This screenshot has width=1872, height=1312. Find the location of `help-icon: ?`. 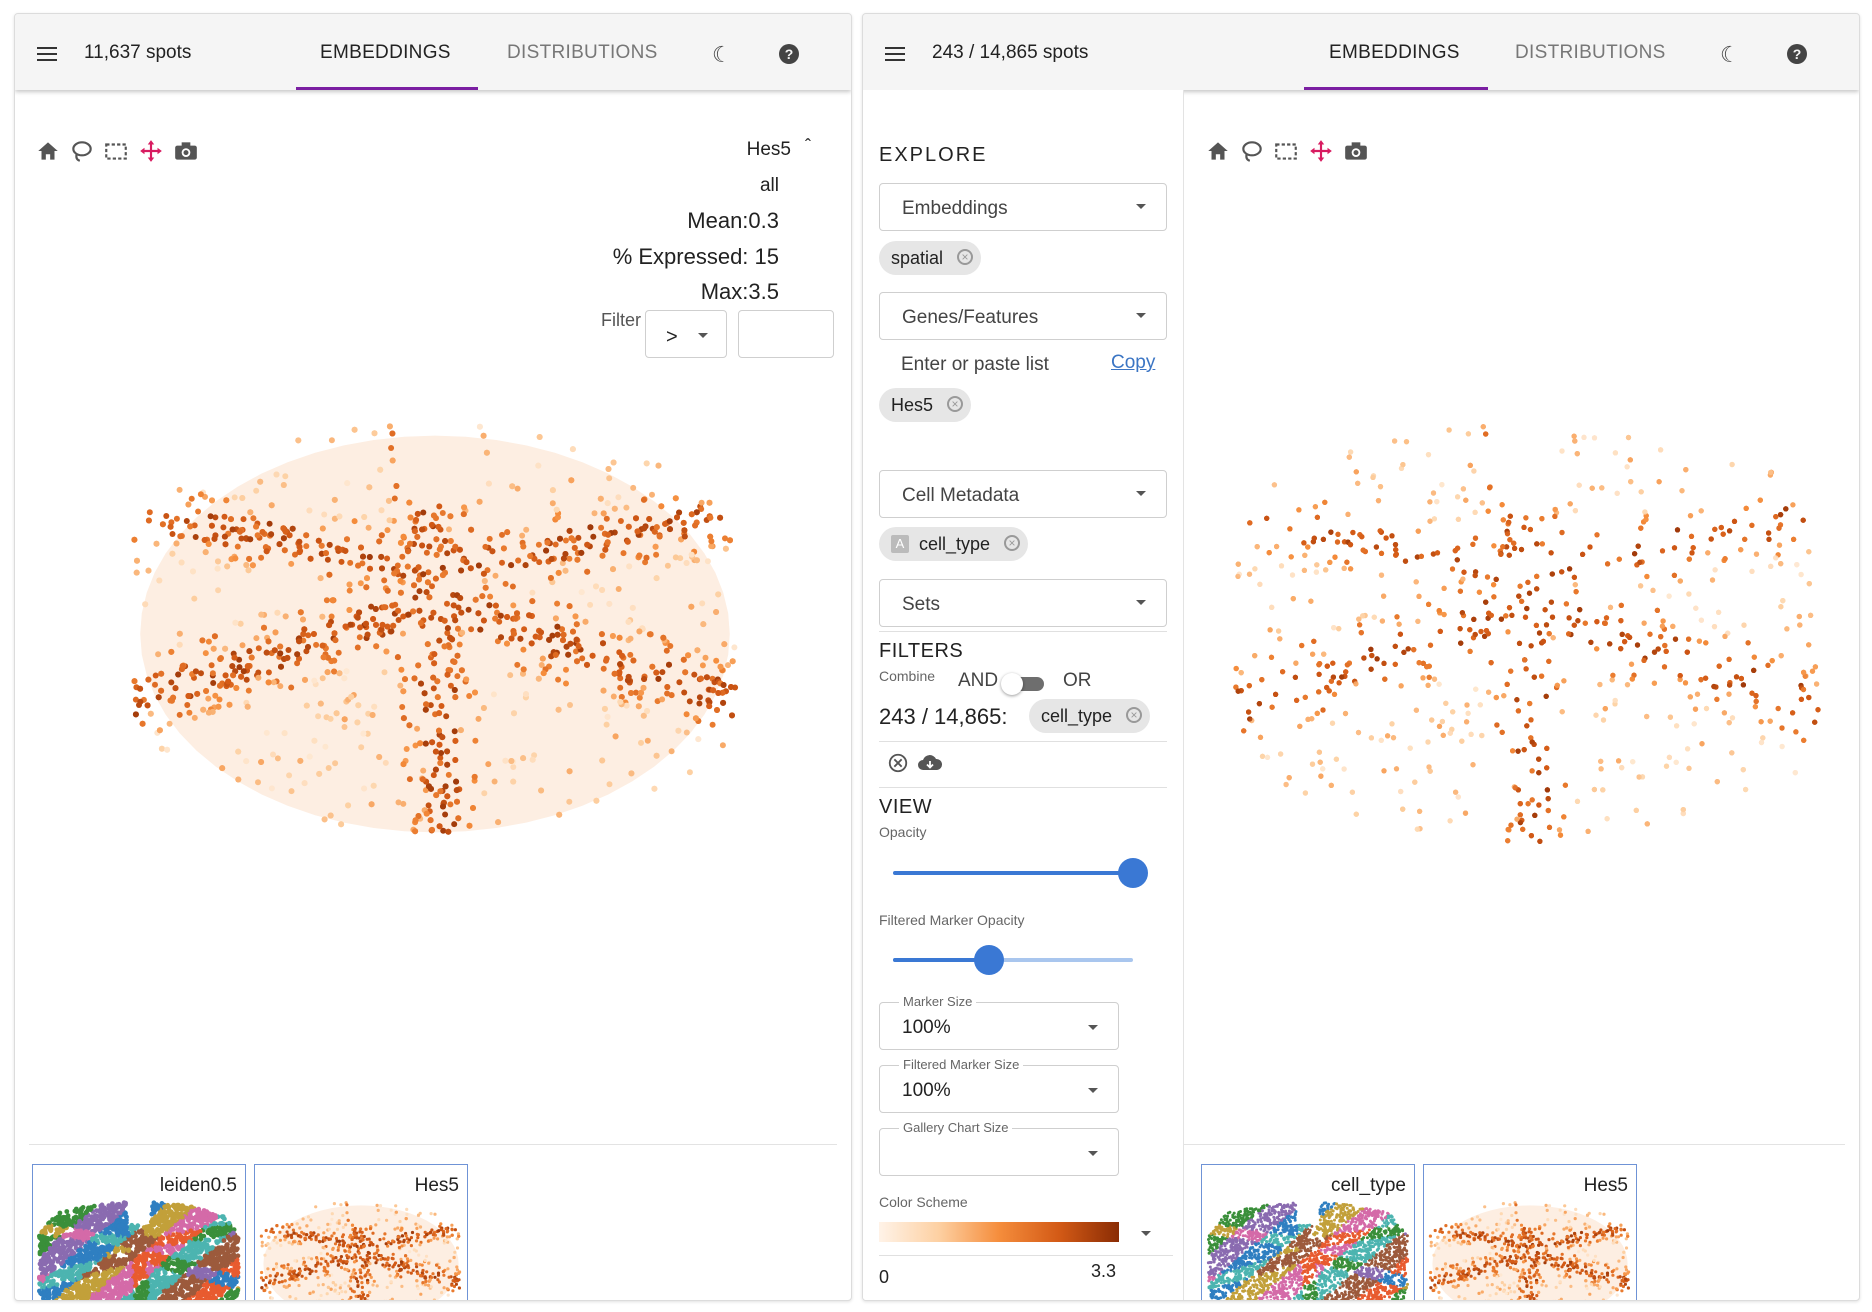

help-icon: ? is located at coordinates (789, 54).